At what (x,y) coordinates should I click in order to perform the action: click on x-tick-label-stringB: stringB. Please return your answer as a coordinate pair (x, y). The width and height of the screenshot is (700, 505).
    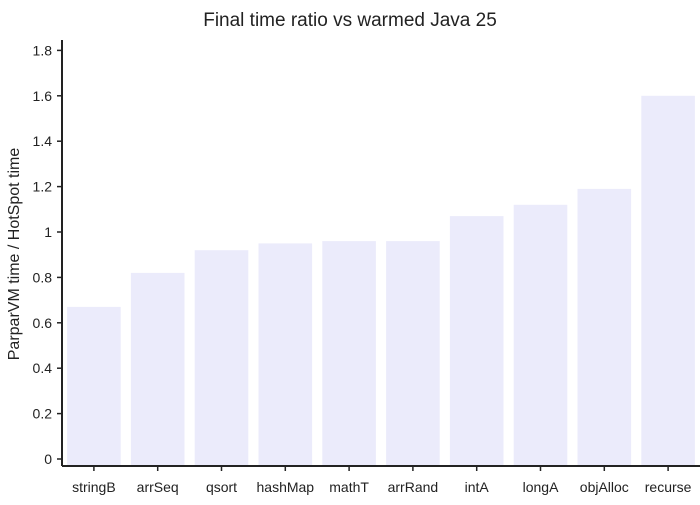
    Looking at the image, I should click on (94, 487).